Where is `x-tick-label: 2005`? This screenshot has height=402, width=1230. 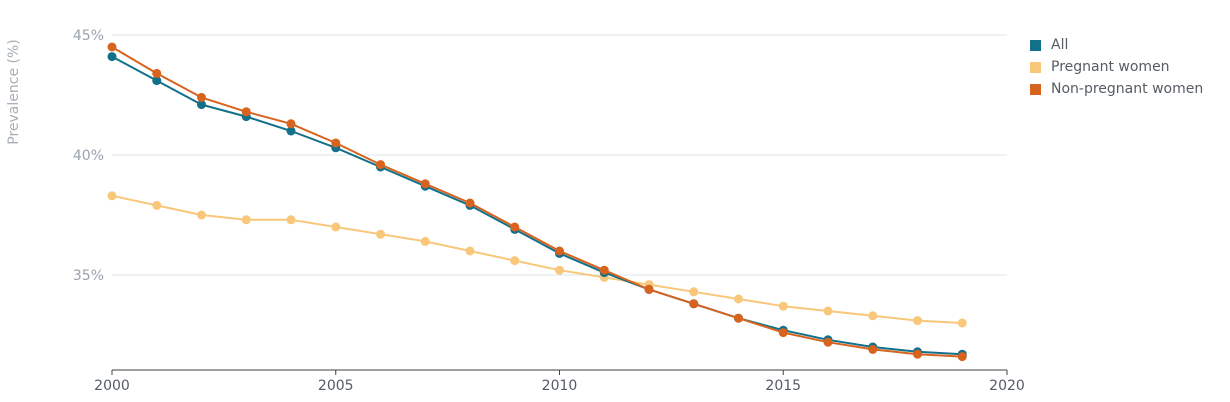 x-tick-label: 2005 is located at coordinates (336, 386).